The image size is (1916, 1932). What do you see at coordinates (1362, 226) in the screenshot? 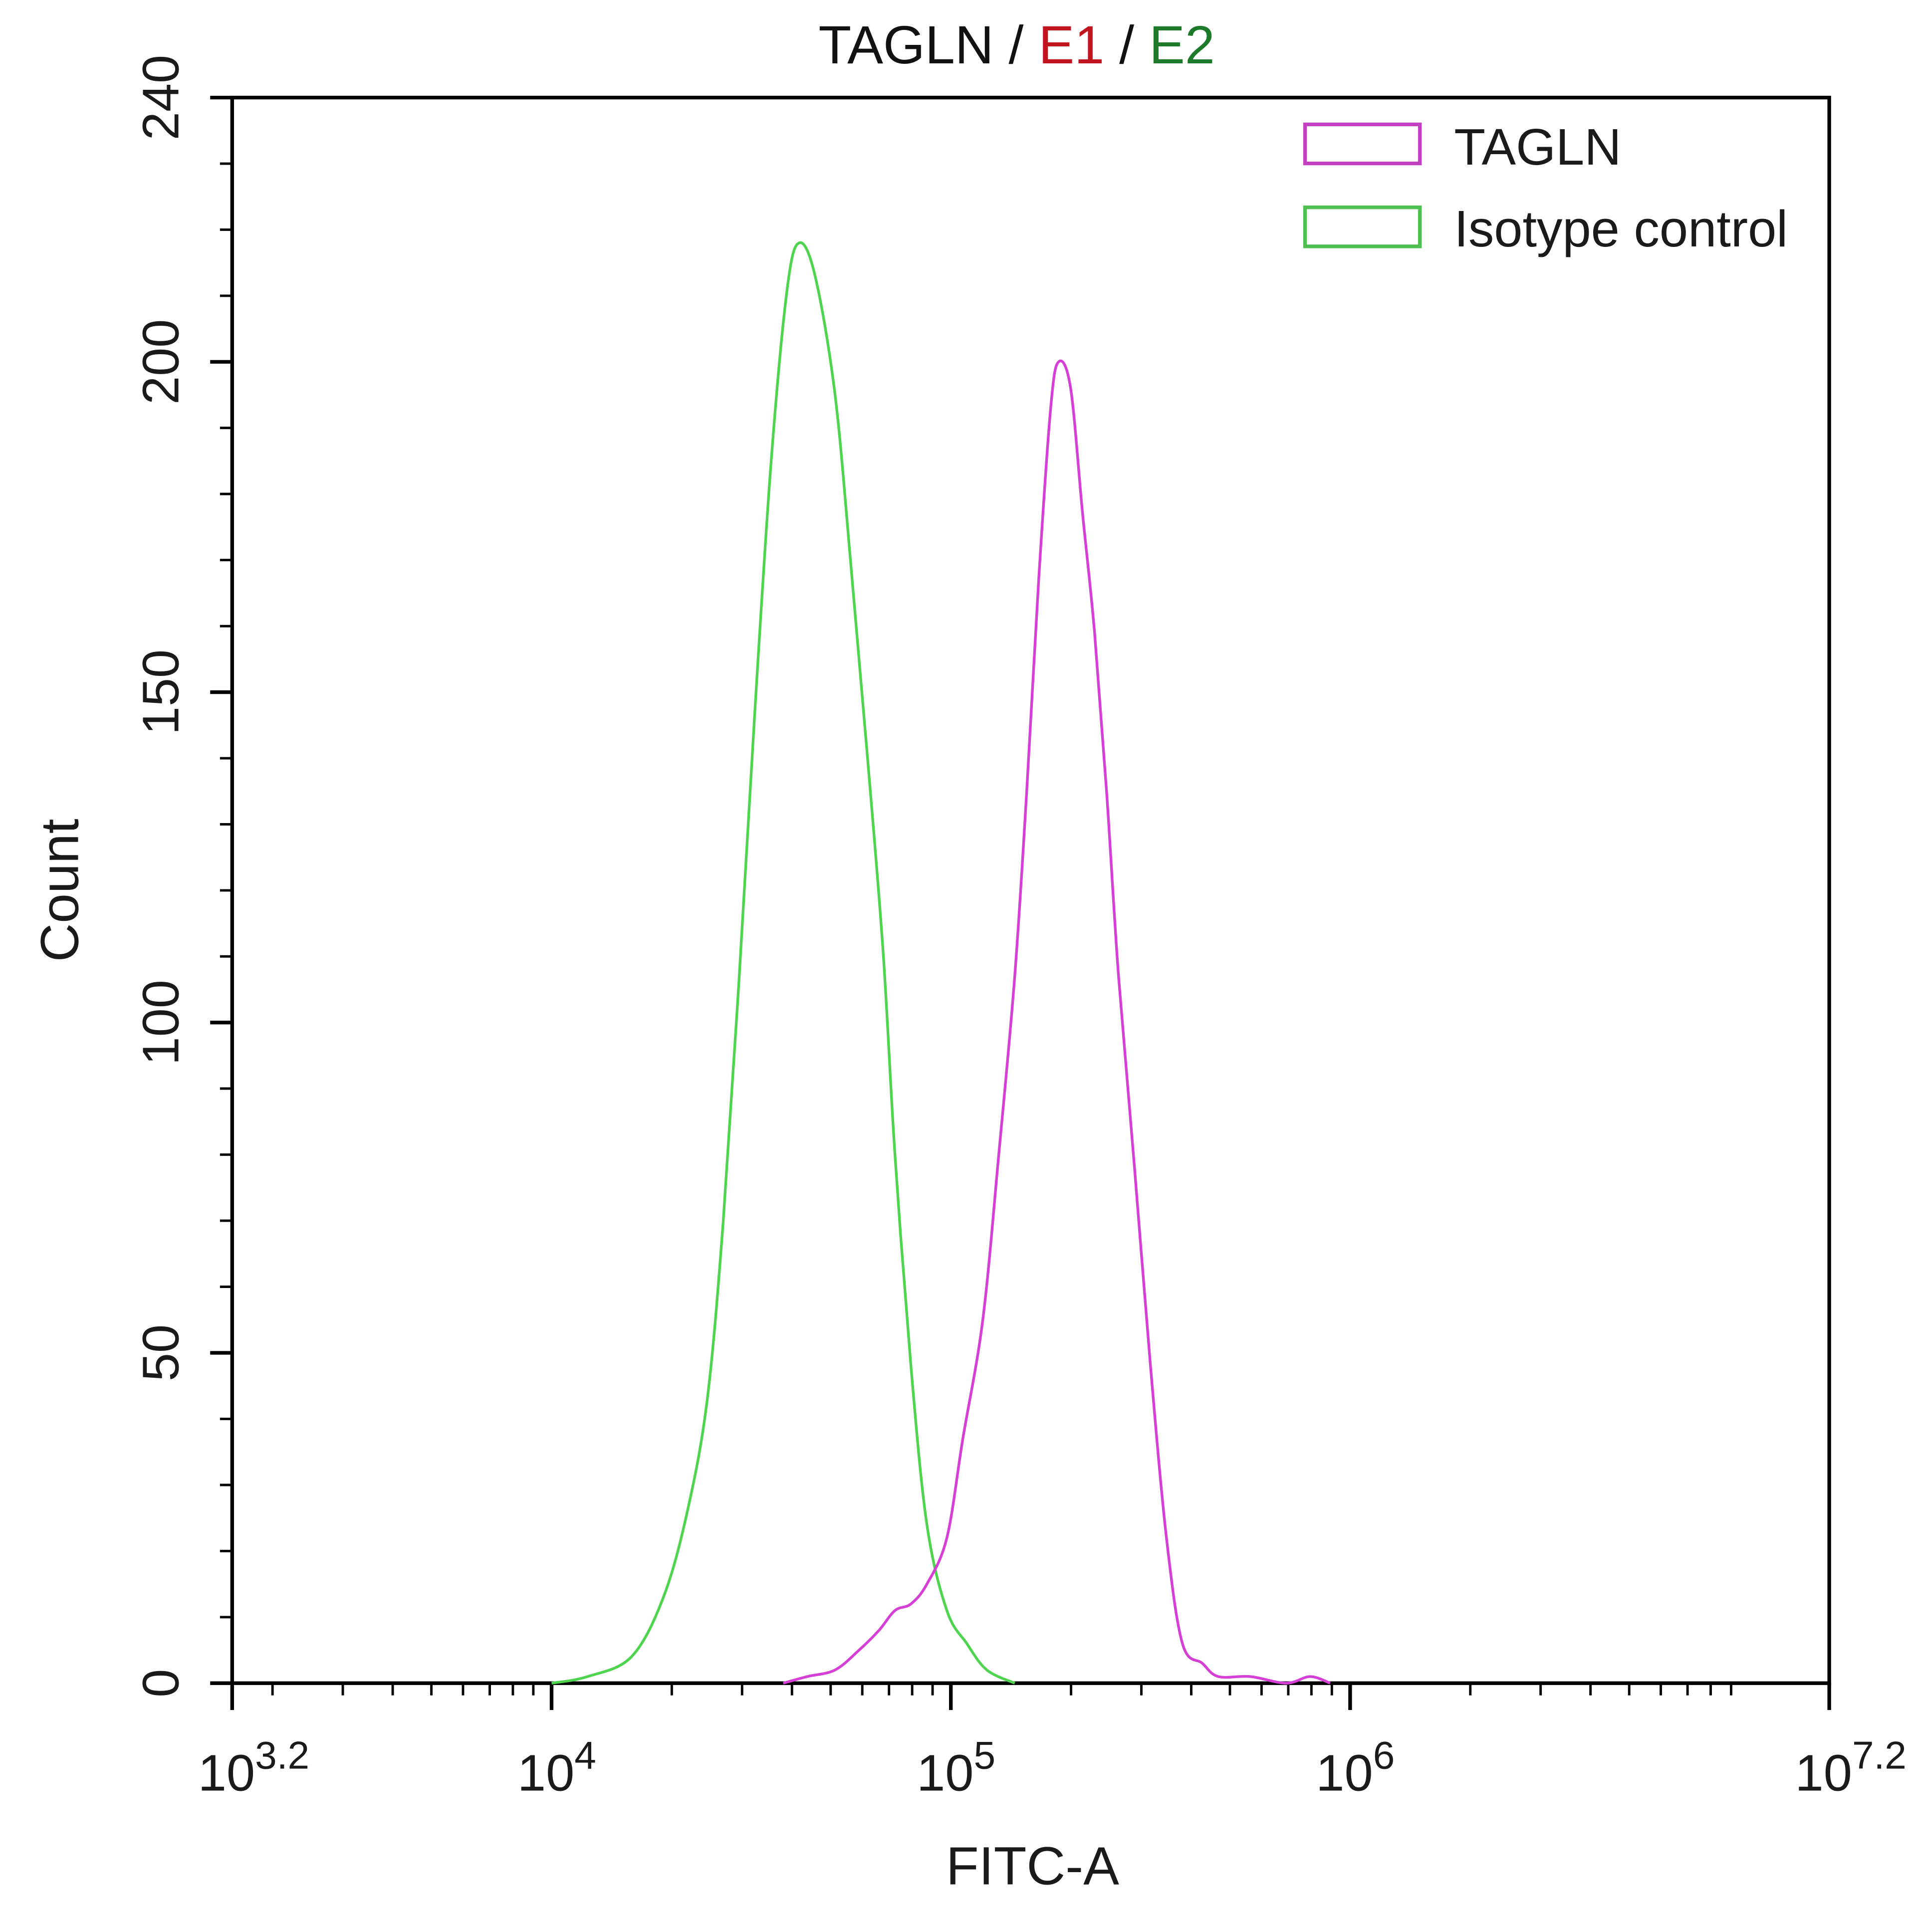
I see `legend-swatch-isotype-control` at bounding box center [1362, 226].